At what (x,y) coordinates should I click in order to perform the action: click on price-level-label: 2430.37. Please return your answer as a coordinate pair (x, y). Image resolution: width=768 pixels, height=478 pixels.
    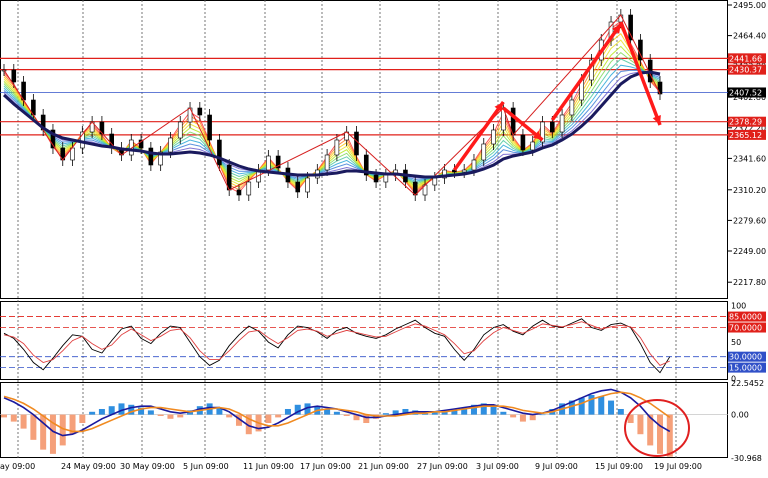
    Looking at the image, I should click on (745, 70).